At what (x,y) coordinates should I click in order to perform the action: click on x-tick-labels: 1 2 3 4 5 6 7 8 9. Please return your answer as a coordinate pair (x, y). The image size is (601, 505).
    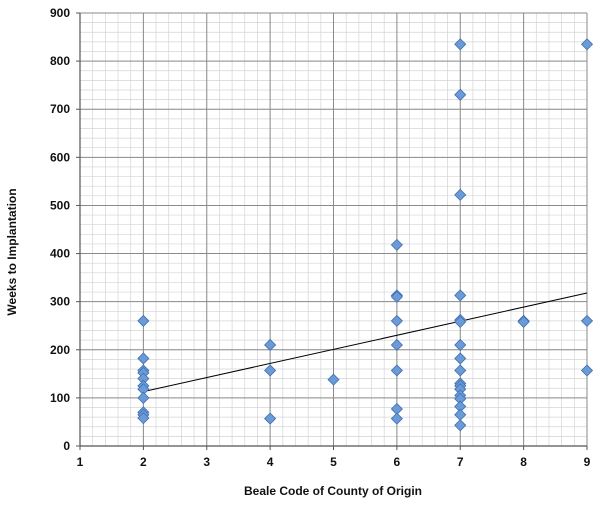
    Looking at the image, I should click on (334, 462).